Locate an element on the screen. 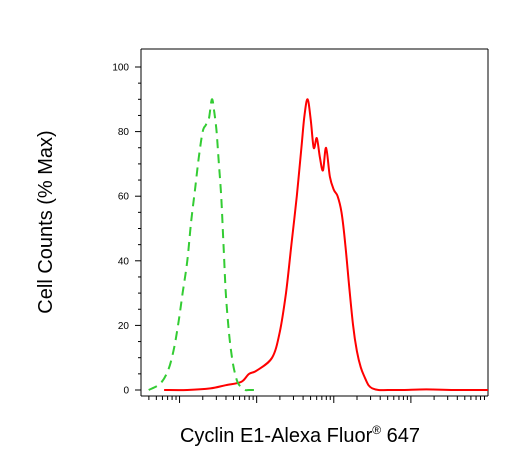  y-tick-label: 20 is located at coordinates (124, 326).